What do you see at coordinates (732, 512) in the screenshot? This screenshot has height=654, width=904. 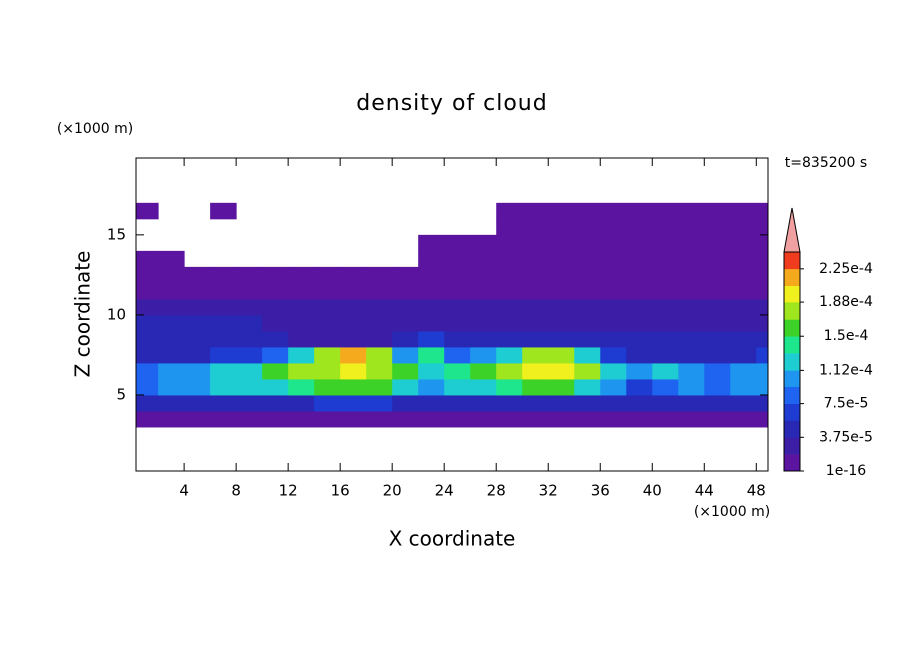 I see `x-unit: (×1000 m)` at bounding box center [732, 512].